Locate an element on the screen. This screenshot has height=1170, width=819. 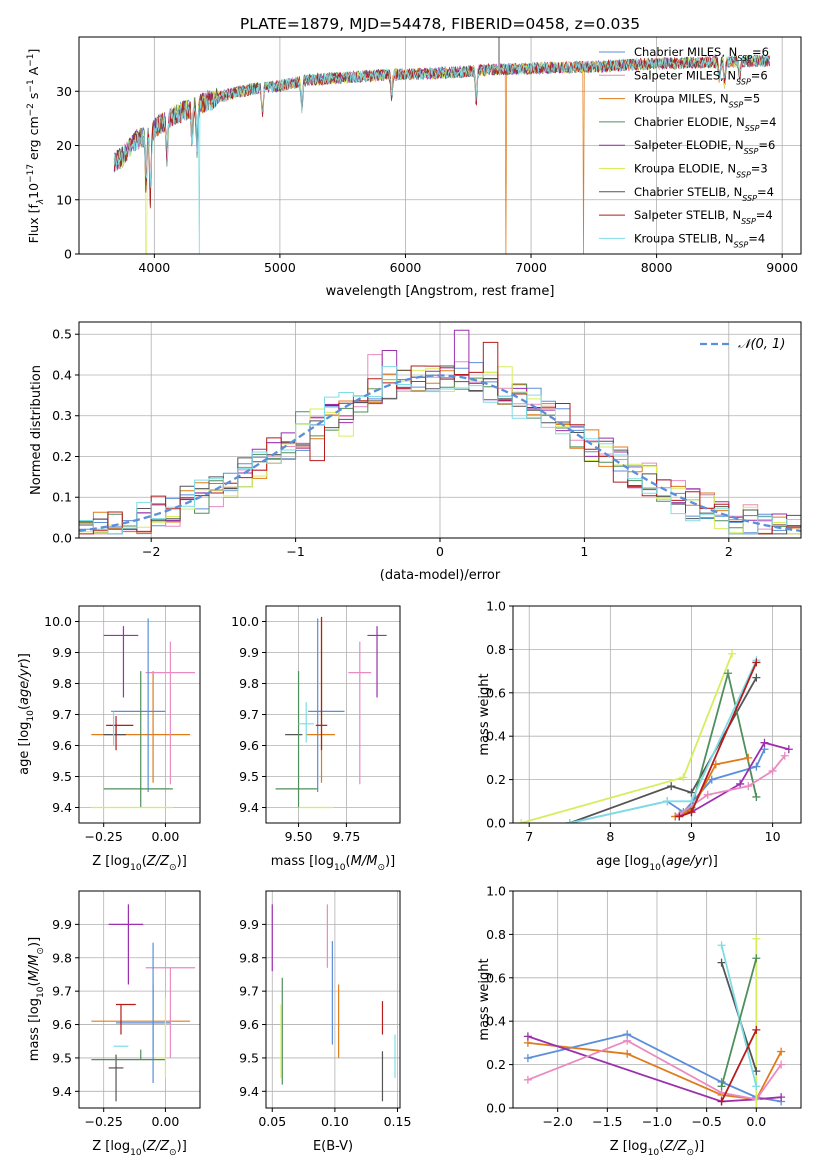
x-tick-label: −1.0 is located at coordinates (657, 1121).